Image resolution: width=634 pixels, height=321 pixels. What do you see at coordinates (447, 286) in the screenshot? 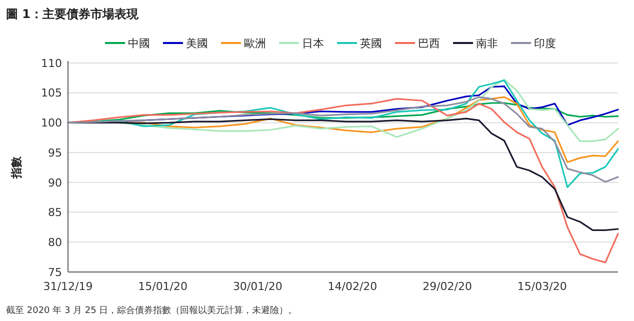
I see `x-tick-label: 29/02/20` at bounding box center [447, 286].